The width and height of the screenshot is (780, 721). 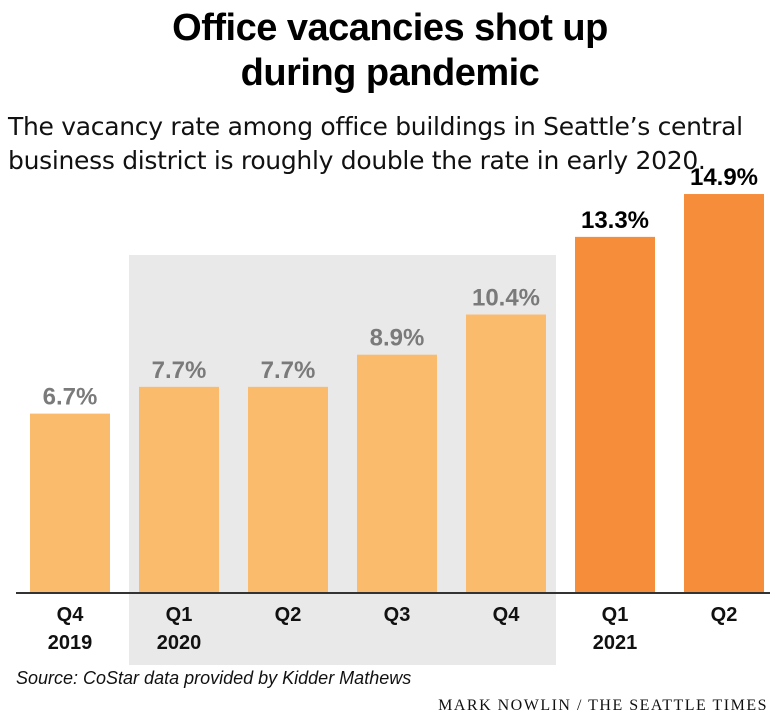 What do you see at coordinates (724, 177) in the screenshot?
I see `data-label-6: 14.9%` at bounding box center [724, 177].